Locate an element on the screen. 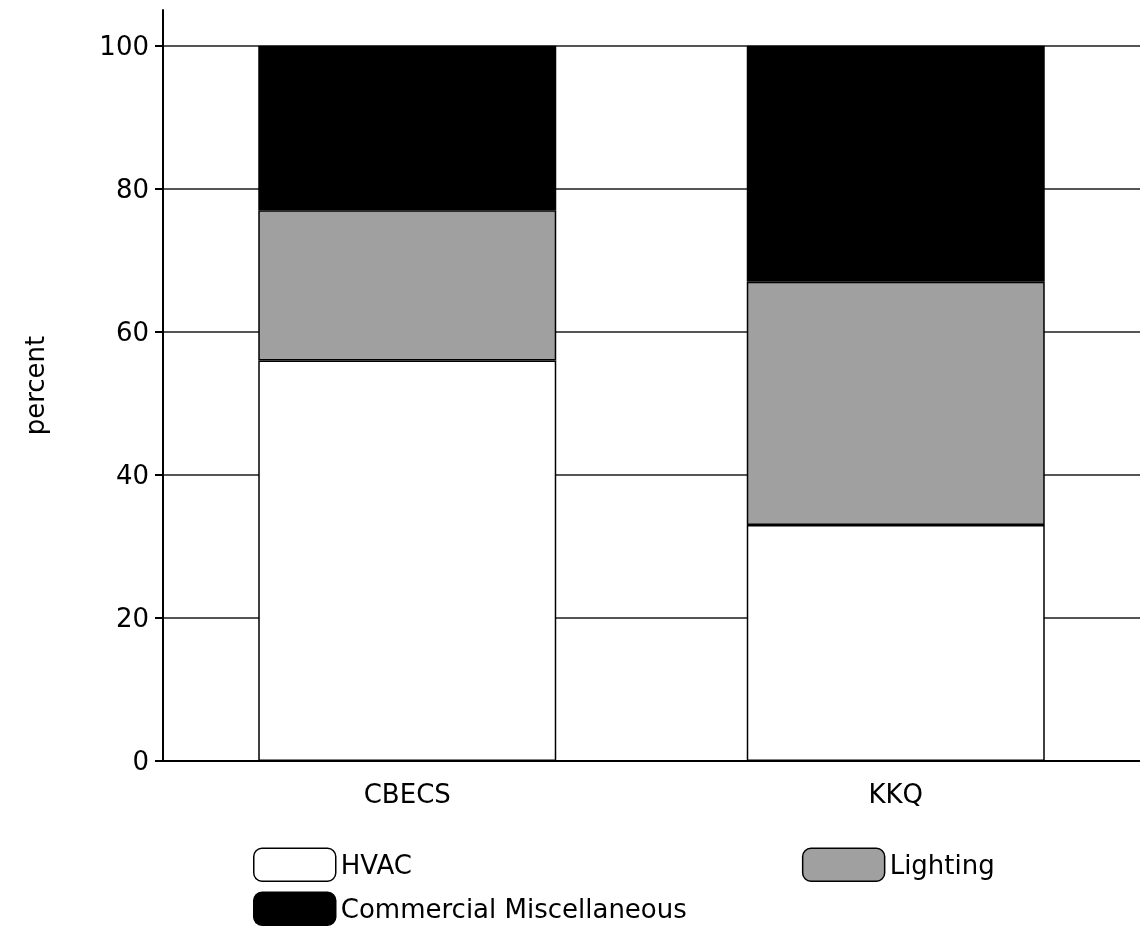 The width and height of the screenshot is (1140, 935). y-tick-label: 60 is located at coordinates (132, 331).